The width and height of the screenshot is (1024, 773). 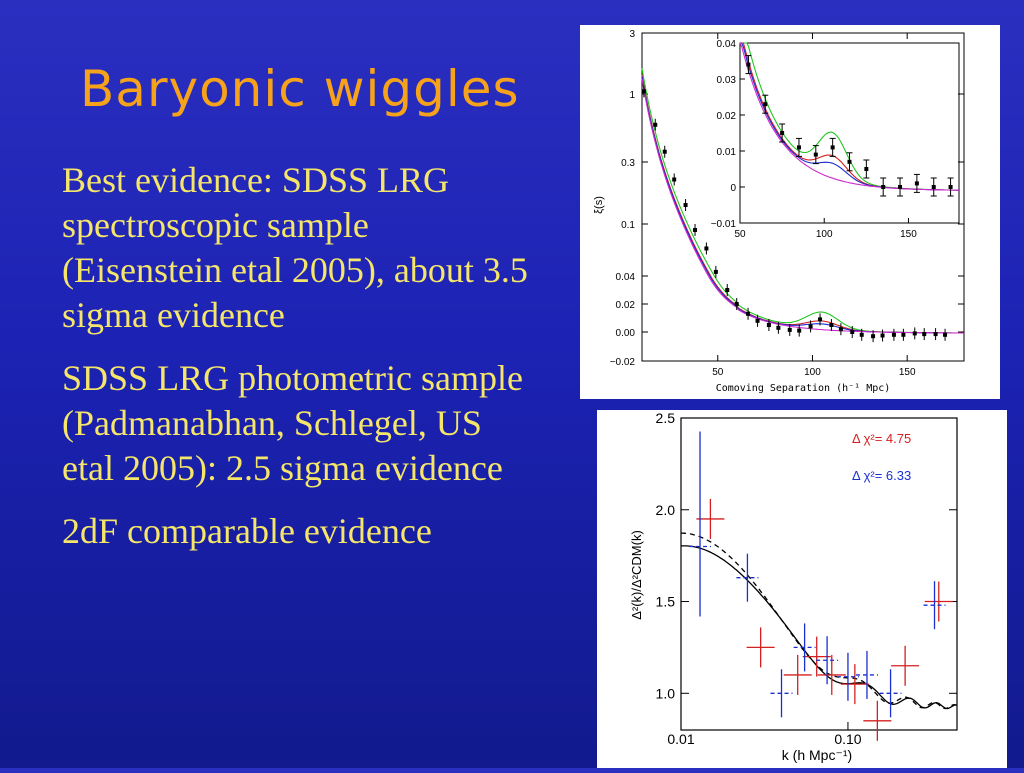 What do you see at coordinates (727, 44) in the screenshot?
I see `inset-y-tick-label: 0.04` at bounding box center [727, 44].